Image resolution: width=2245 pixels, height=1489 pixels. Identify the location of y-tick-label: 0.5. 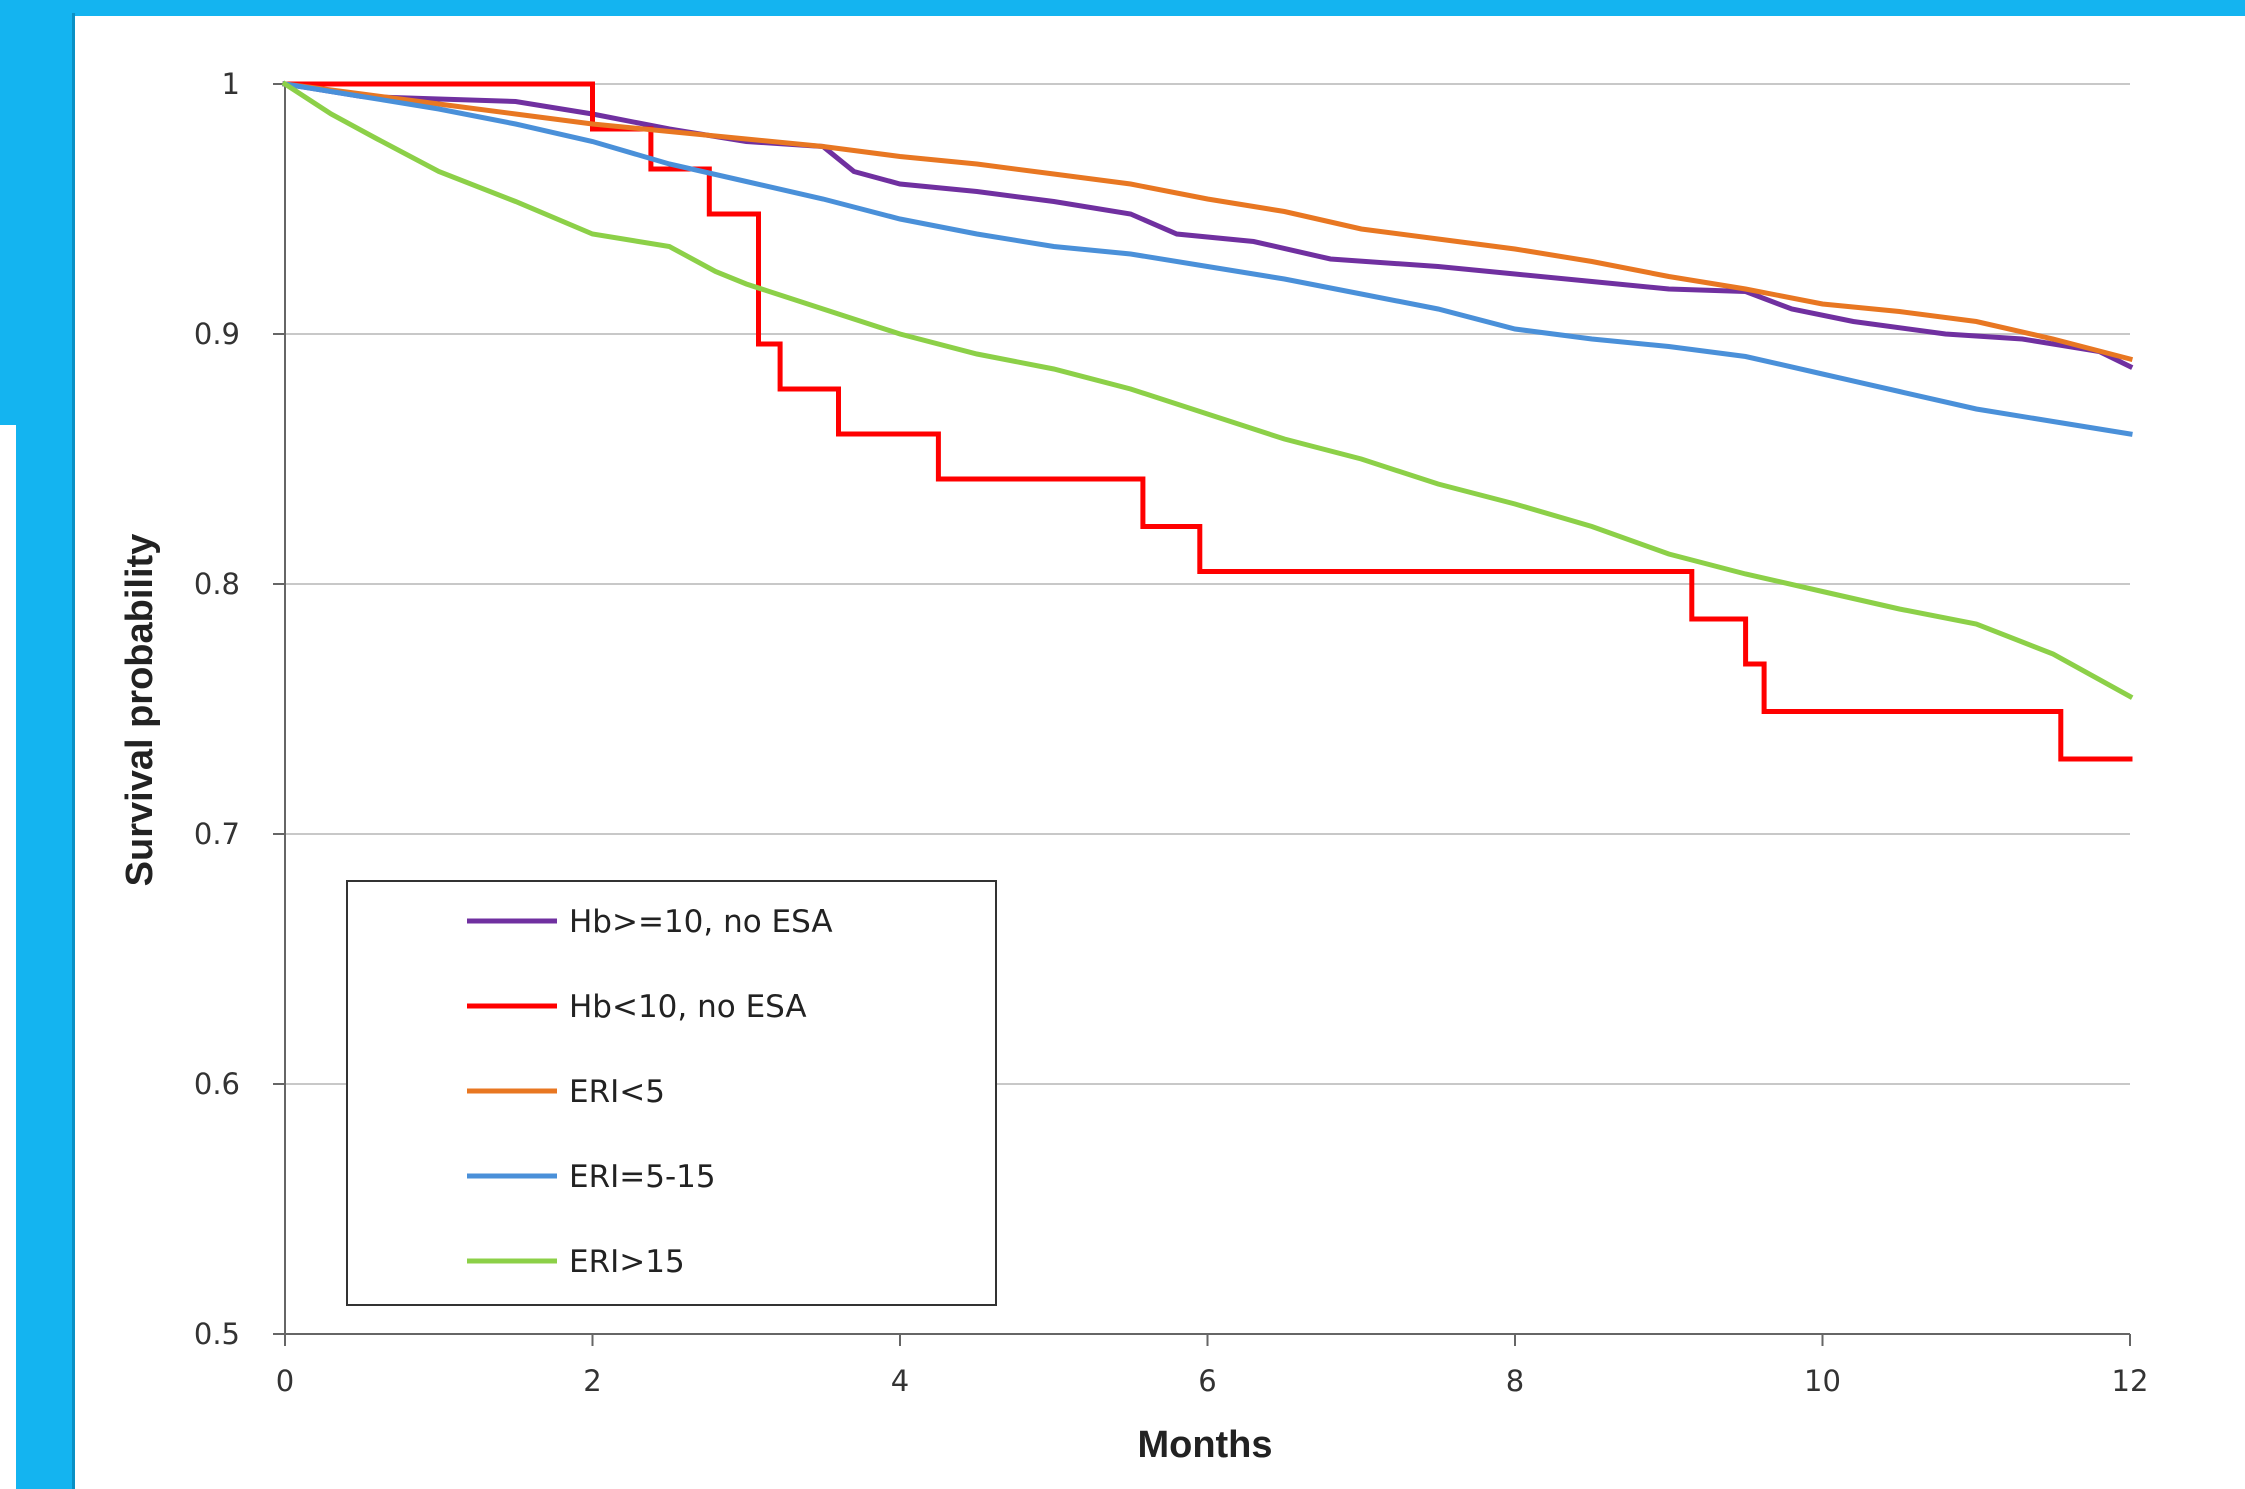
(217, 1334).